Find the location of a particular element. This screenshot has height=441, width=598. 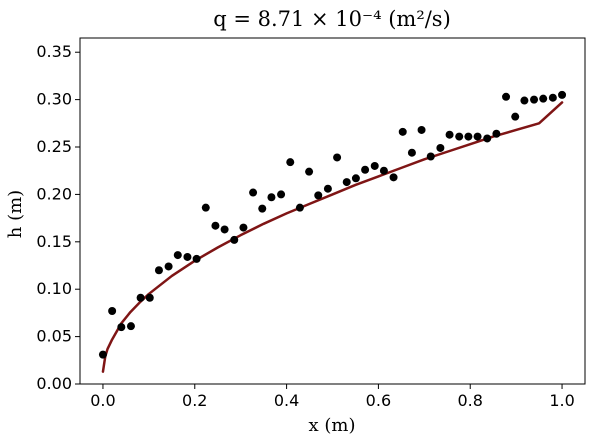

y-tick-label: 0.15 is located at coordinates (54, 241).